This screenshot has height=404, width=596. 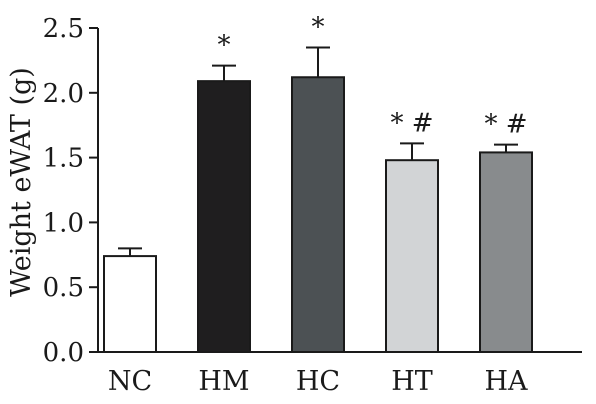 What do you see at coordinates (412, 381) in the screenshot?
I see `x-tick-label: HT` at bounding box center [412, 381].